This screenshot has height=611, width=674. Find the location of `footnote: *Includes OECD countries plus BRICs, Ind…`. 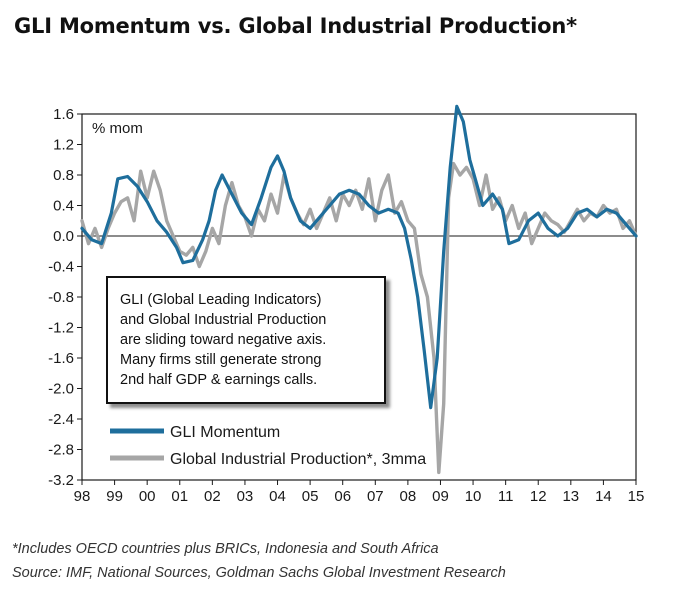

footnote: *Includes OECD countries plus BRICs, Ind… is located at coordinates (225, 549).